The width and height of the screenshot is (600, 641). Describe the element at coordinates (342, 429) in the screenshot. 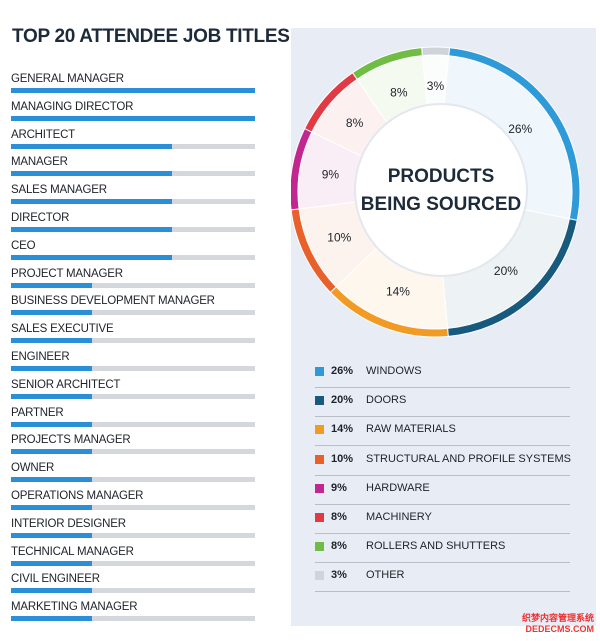

I see `legend-percent: 14%` at that location.